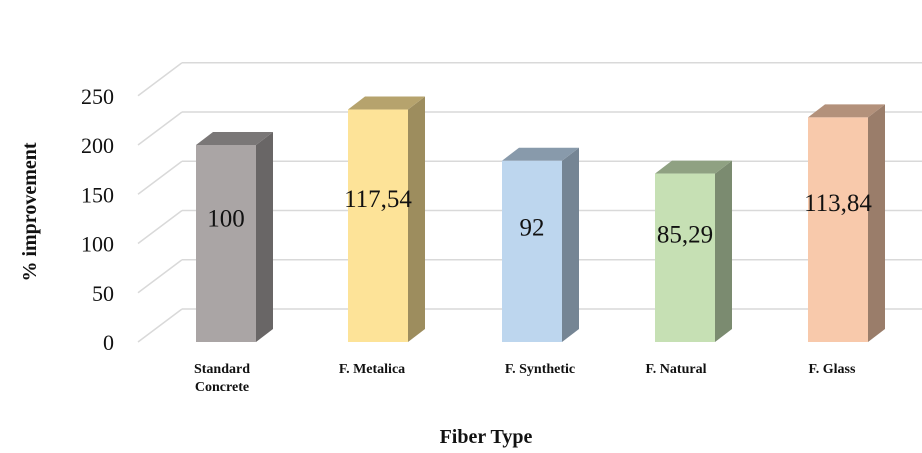 This screenshot has height=453, width=922. I want to click on data-label: 117,54, so click(378, 199).